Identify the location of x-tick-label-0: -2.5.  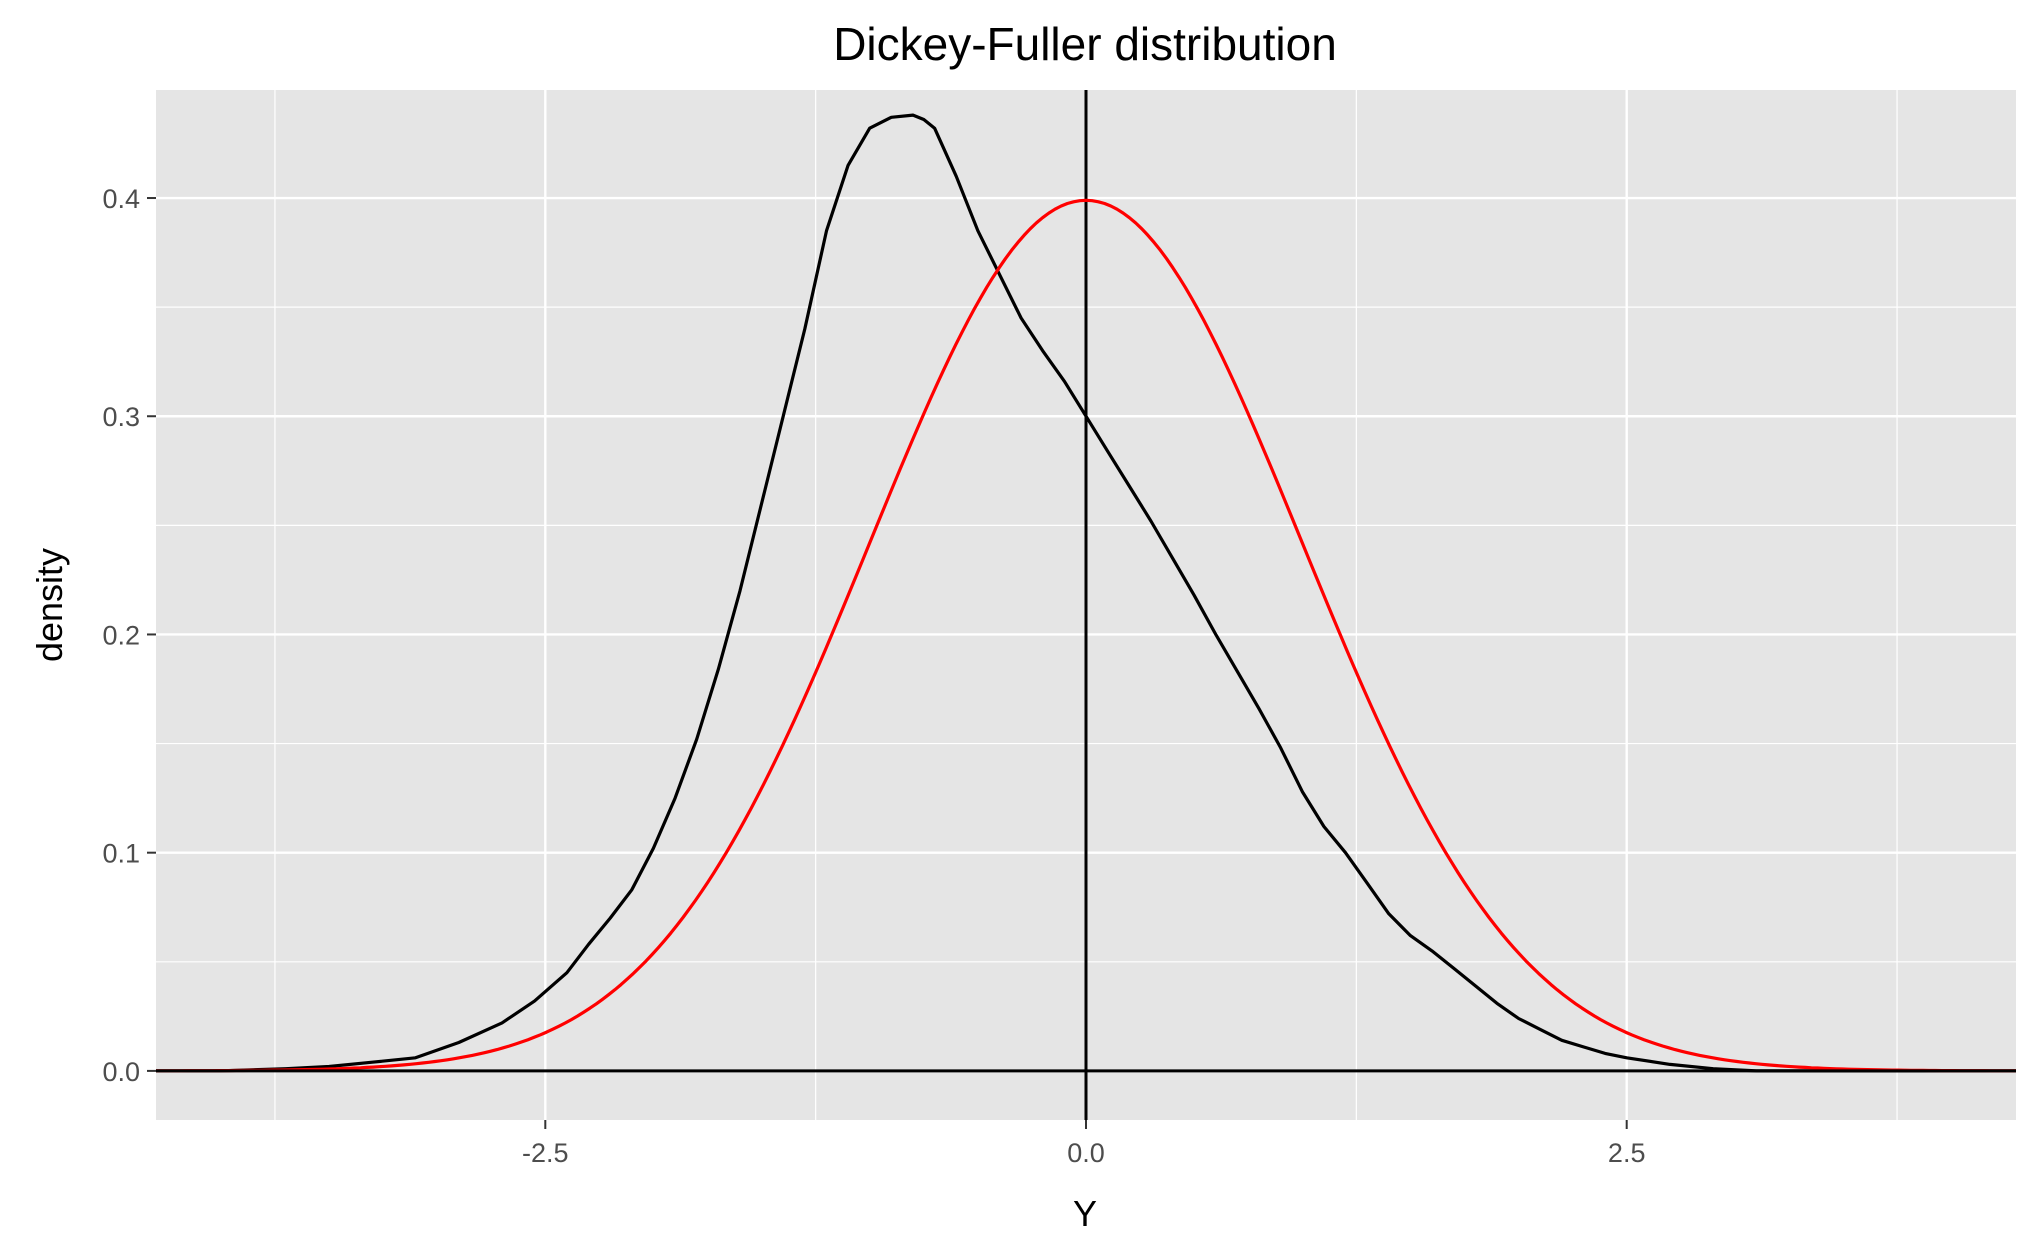
(545, 1153).